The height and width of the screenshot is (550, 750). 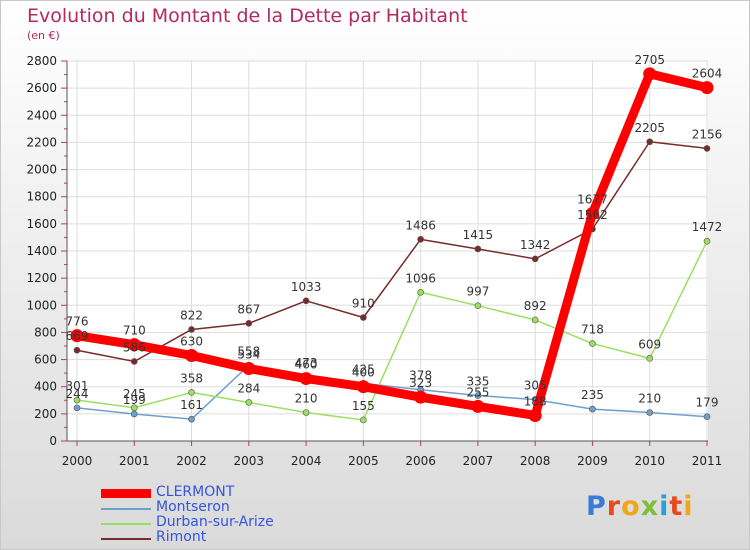 What do you see at coordinates (53, 441) in the screenshot?
I see `y-tick-label: 0` at bounding box center [53, 441].